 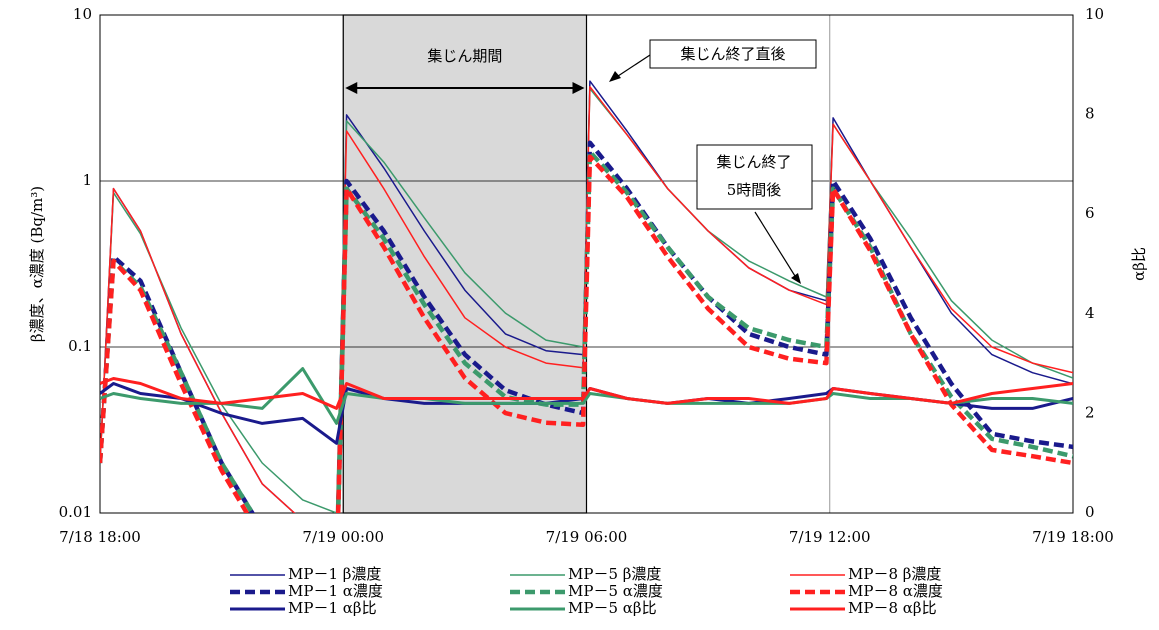 I want to click on legend-label: MP－5 α濃度, so click(x=615, y=591).